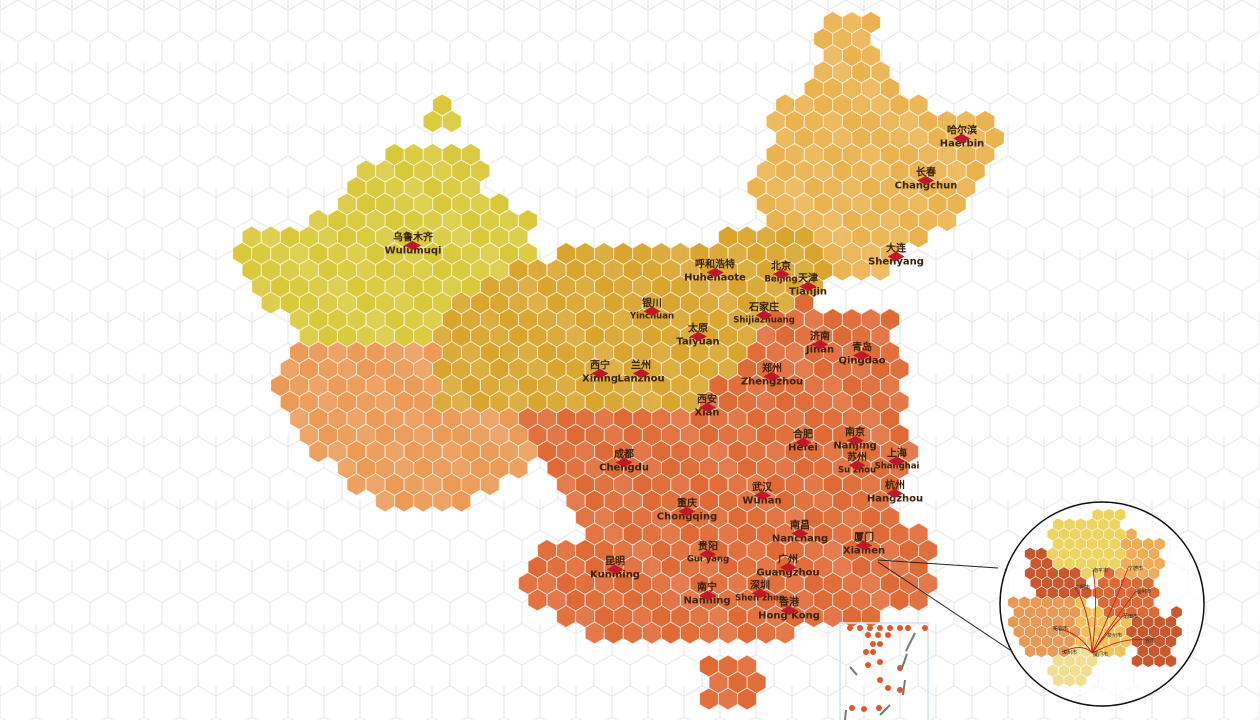  Describe the element at coordinates (803, 442) in the screenshot. I see `city-marker-hefei: 合肥 Hefei` at that location.